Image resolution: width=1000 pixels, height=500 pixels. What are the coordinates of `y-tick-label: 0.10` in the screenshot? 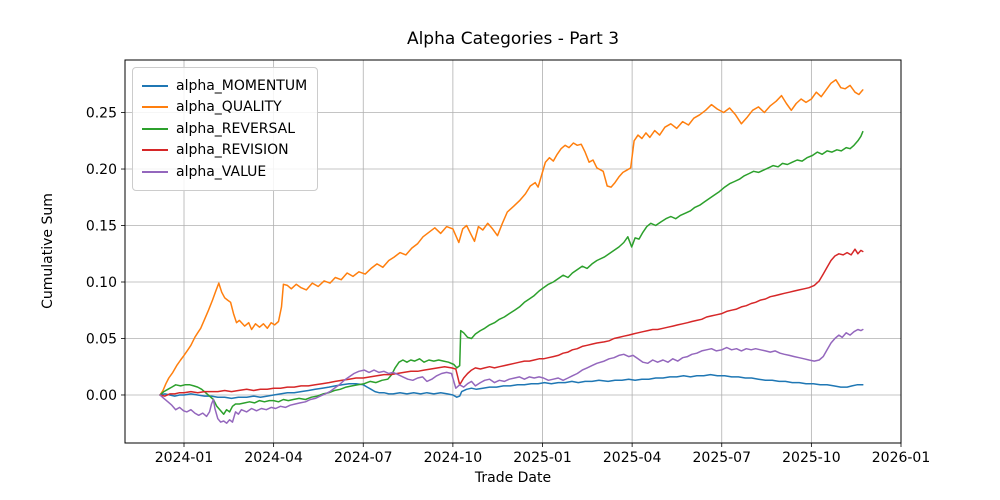 It's located at (101, 283).